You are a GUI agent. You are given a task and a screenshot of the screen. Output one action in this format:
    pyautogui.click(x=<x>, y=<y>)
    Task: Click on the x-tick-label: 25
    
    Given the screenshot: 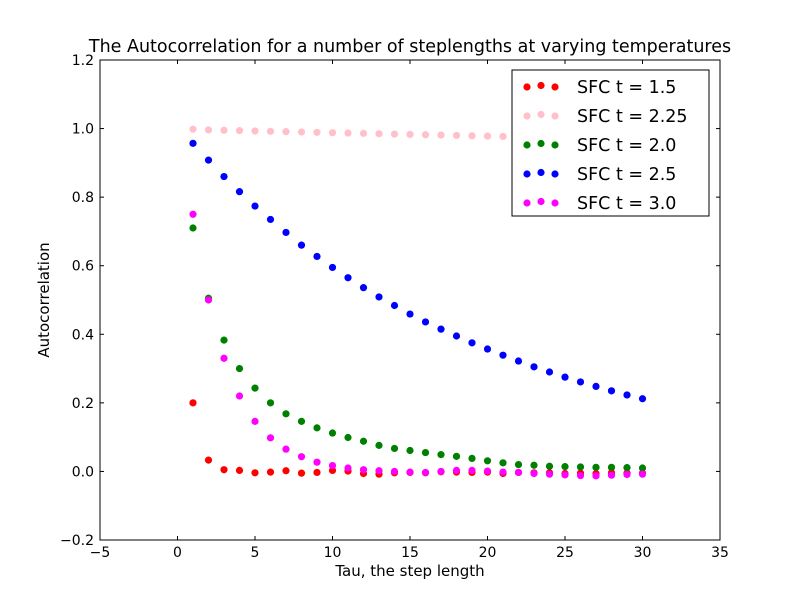 What is the action you would take?
    pyautogui.click(x=565, y=553)
    